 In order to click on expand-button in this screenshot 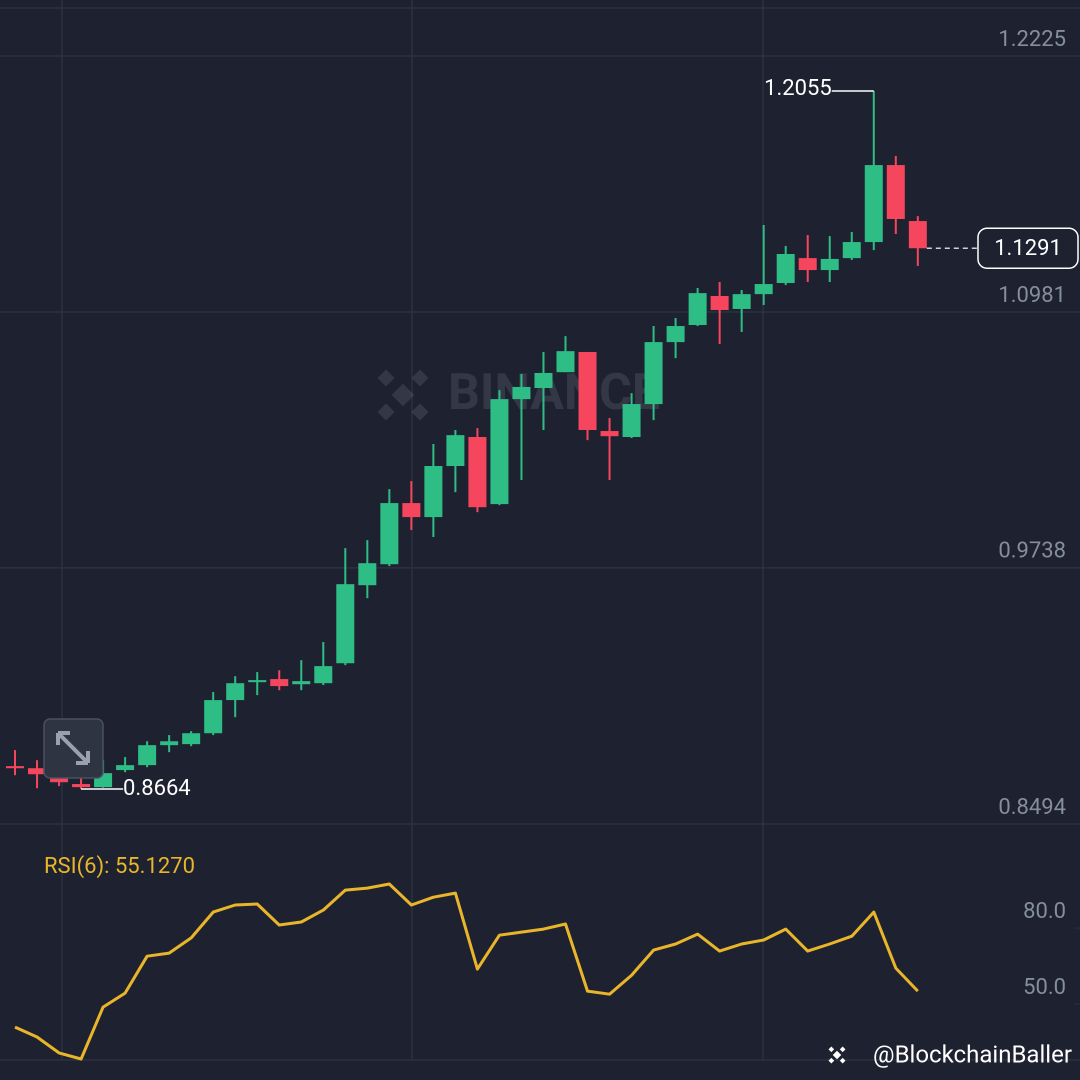, I will do `click(73, 748)`.